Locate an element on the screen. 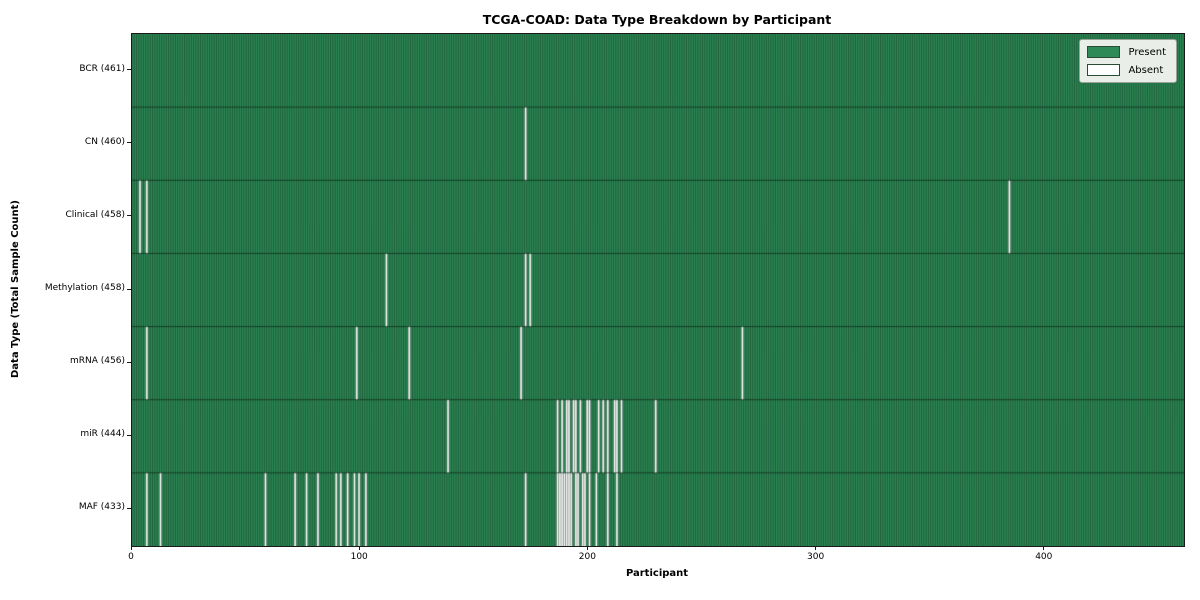 This screenshot has width=1200, height=600. y-tick-label: MAF (433) is located at coordinates (101, 507).